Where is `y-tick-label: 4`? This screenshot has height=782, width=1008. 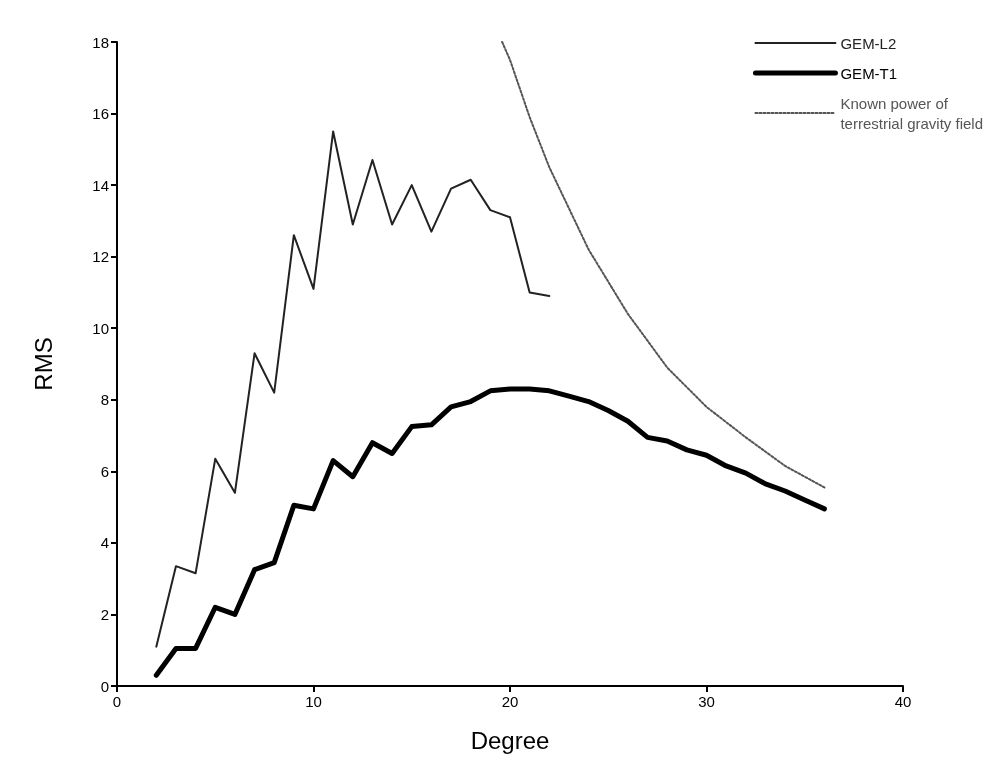 y-tick-label: 4 is located at coordinates (104, 543).